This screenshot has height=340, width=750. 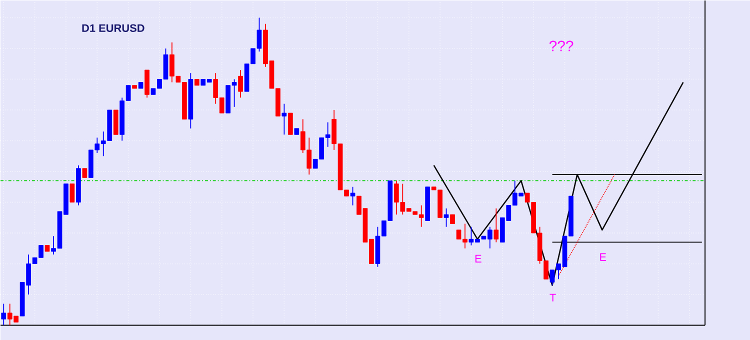 What do you see at coordinates (553, 298) in the screenshot?
I see `annotation: T` at bounding box center [553, 298].